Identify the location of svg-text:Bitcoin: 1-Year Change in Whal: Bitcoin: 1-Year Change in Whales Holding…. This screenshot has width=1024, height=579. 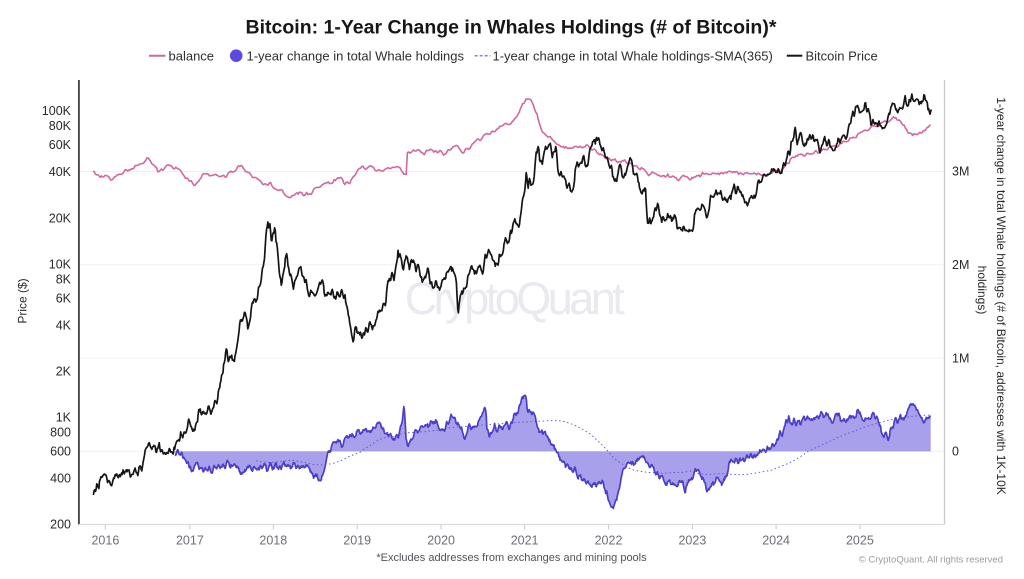
(511, 28).